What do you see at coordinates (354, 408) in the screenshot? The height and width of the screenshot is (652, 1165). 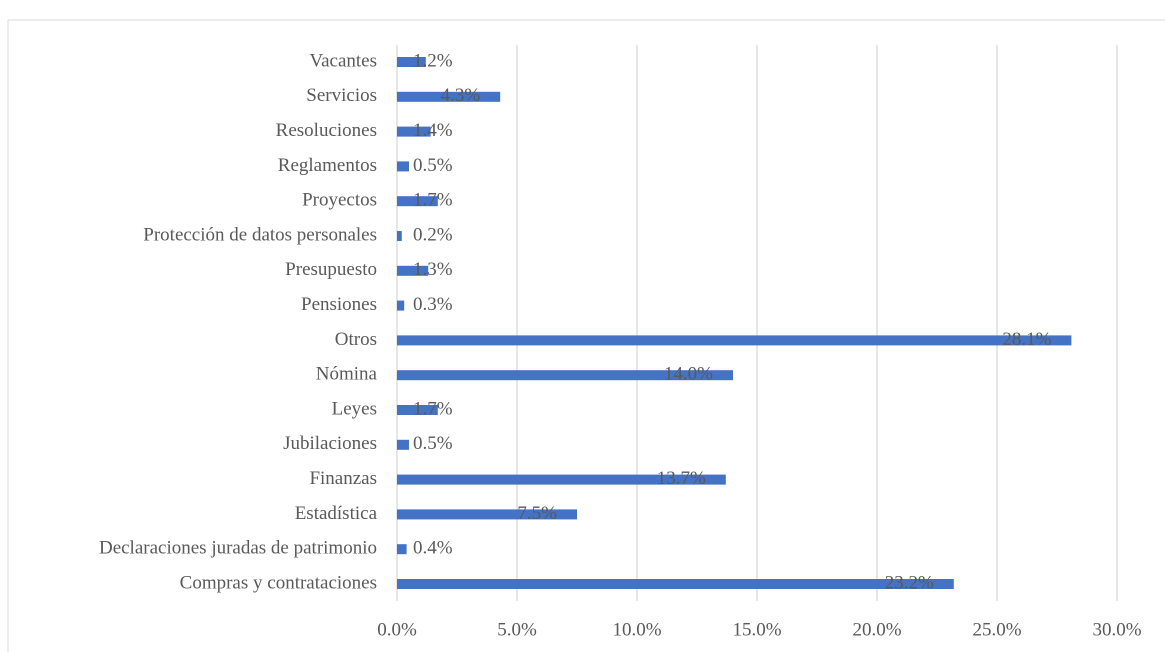 I see `y-tick-label: Leyes` at bounding box center [354, 408].